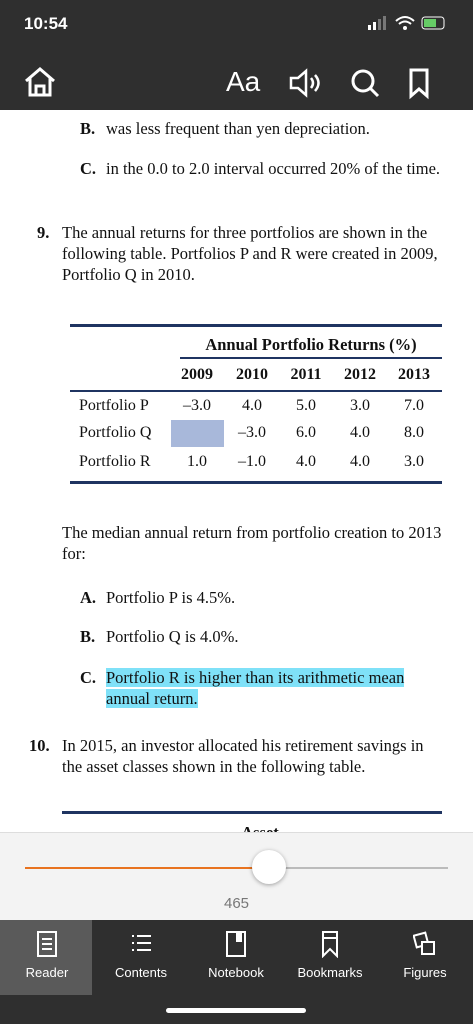  I want to click on column-header: 2009, so click(197, 374).